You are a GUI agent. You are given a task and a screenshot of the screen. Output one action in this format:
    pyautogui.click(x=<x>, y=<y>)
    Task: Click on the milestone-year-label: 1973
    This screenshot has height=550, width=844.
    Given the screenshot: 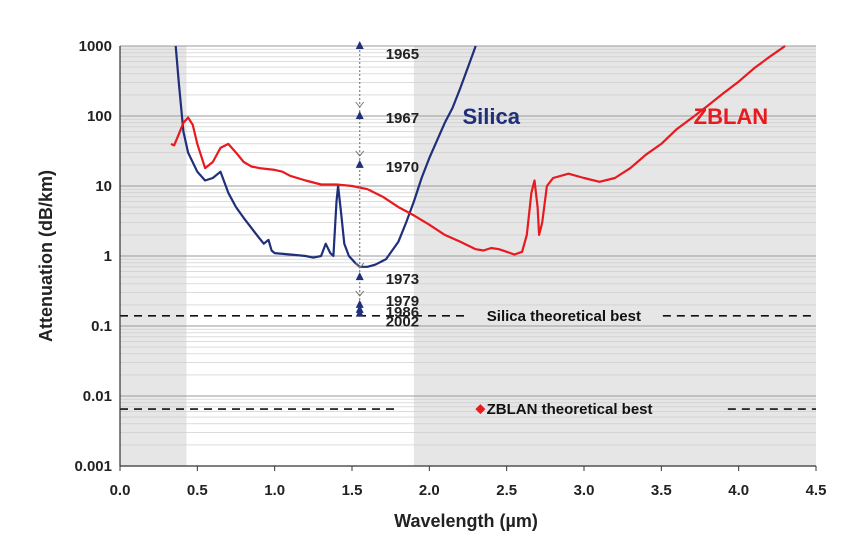 What is the action you would take?
    pyautogui.click(x=402, y=279)
    